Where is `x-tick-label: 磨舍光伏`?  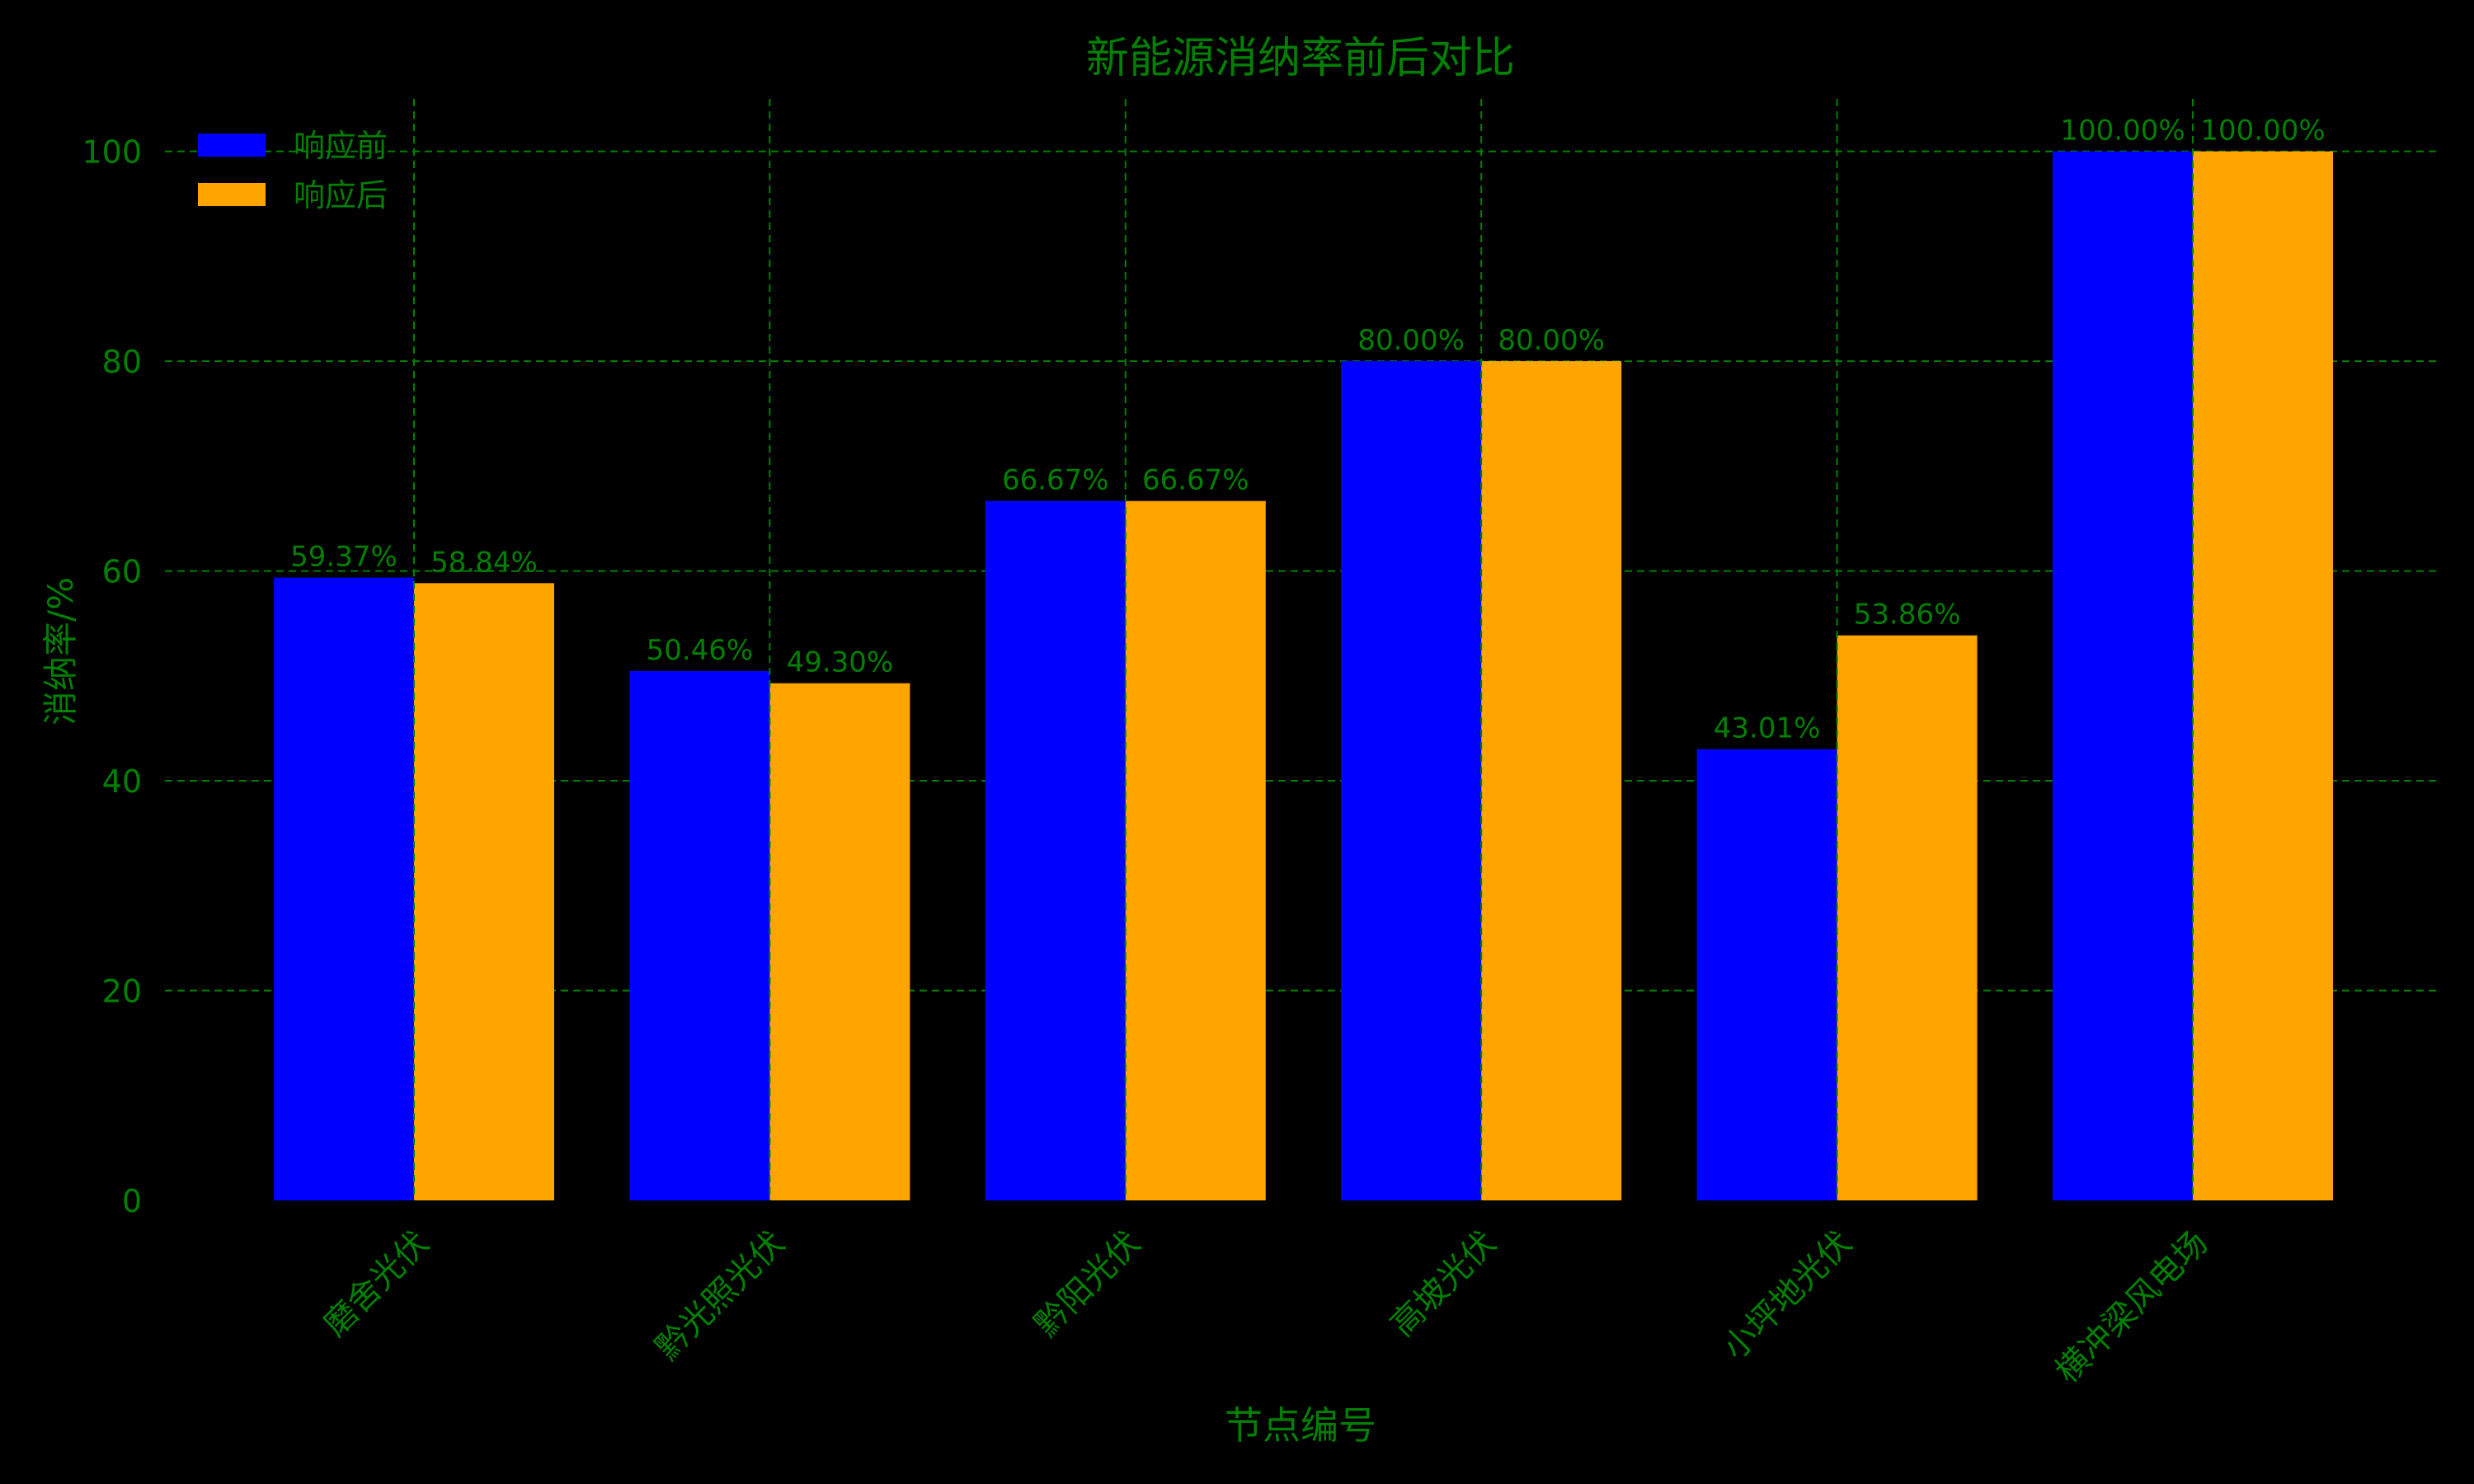
x-tick-label: 磨舍光伏 is located at coordinates (376, 1284).